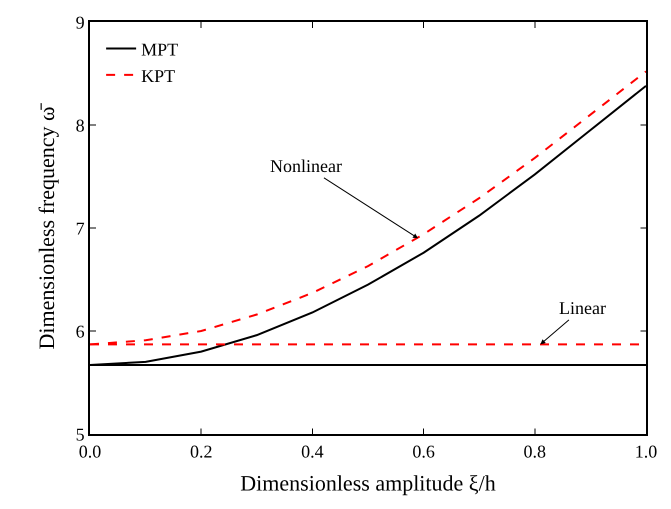  What do you see at coordinates (80, 228) in the screenshot?
I see `y-tick-label: 7` at bounding box center [80, 228].